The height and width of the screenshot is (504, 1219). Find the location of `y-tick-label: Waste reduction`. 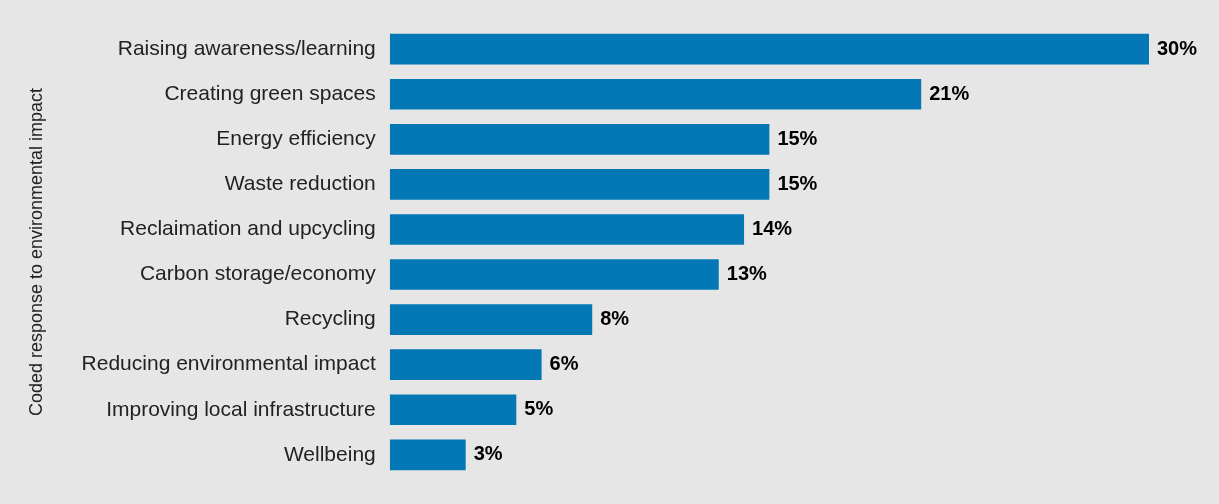

y-tick-label: Waste reduction is located at coordinates (300, 183).